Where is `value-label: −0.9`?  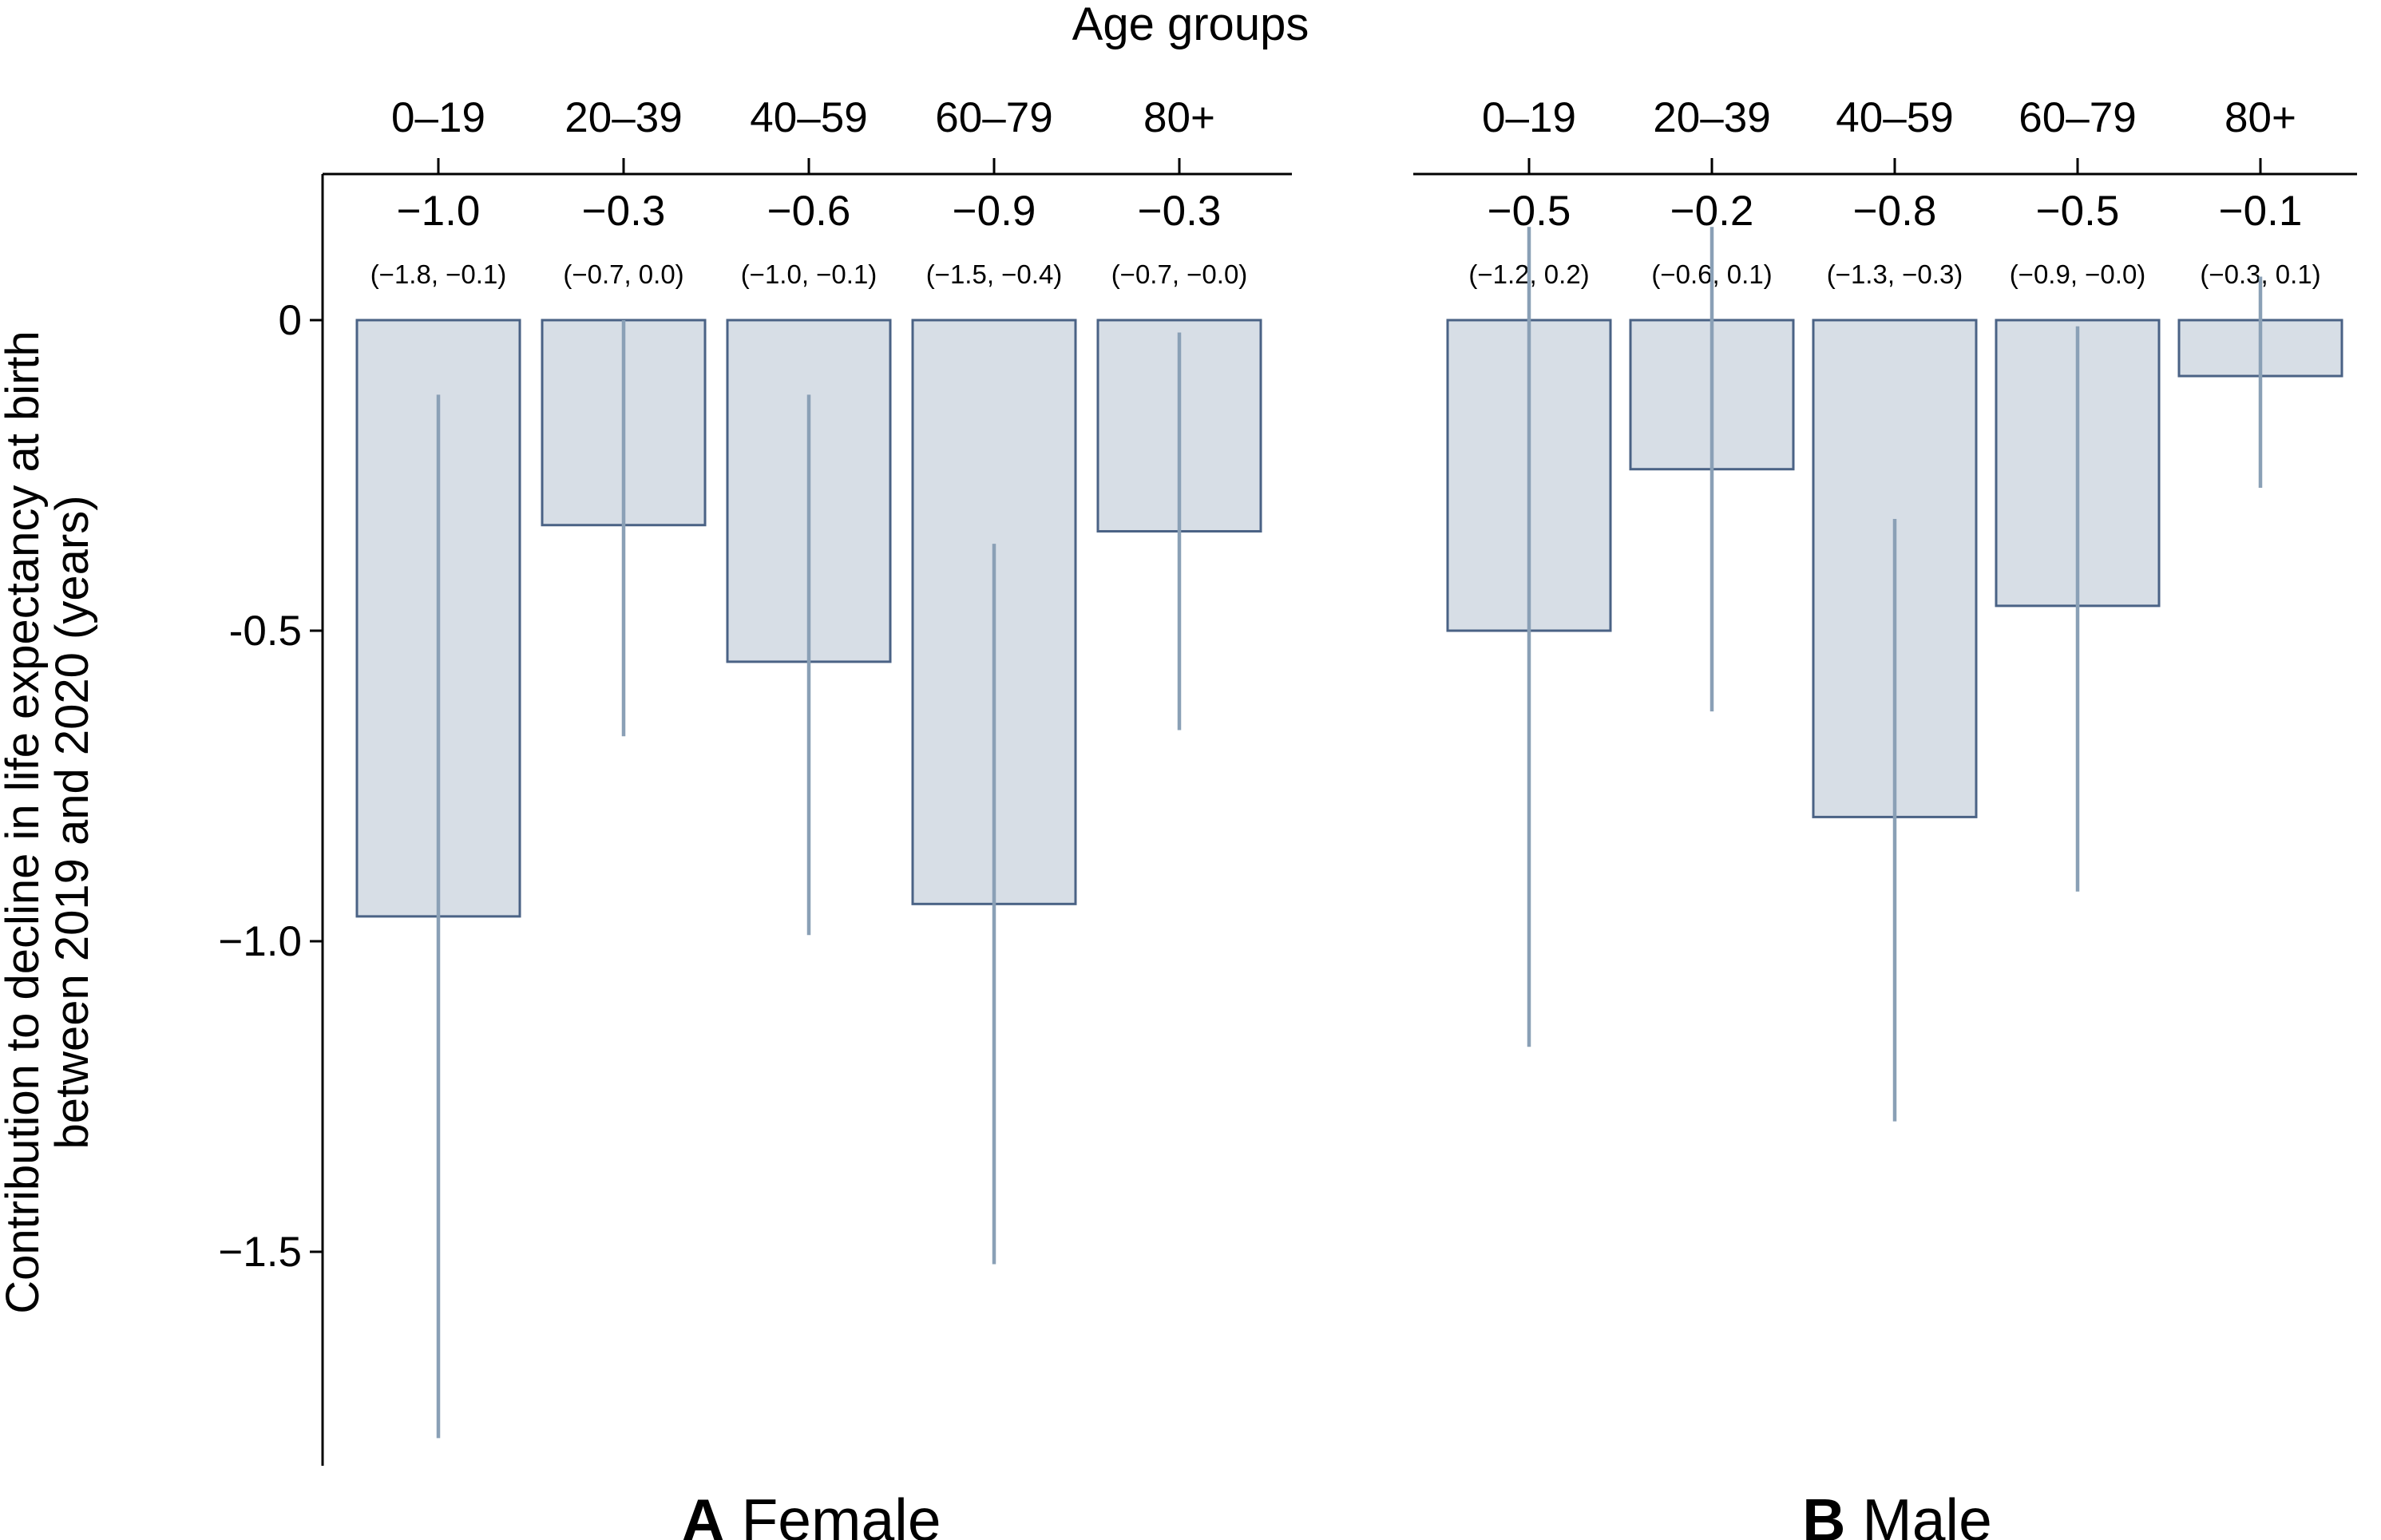
value-label: −0.9 is located at coordinates (994, 211).